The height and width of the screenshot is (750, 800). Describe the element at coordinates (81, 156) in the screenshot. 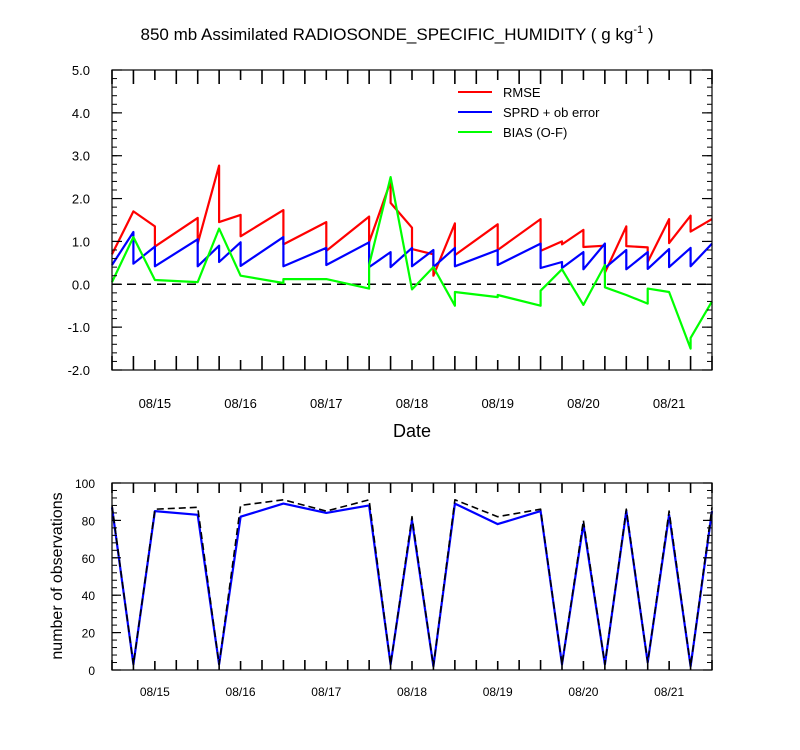

I see `y-tick-label: 3.0` at that location.